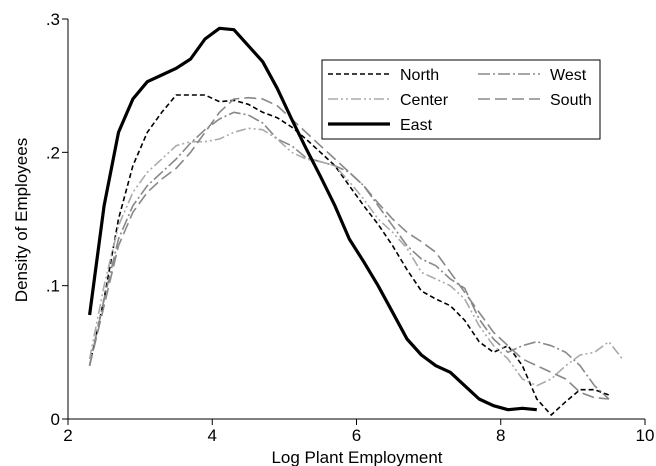 This screenshot has height=466, width=656. What do you see at coordinates (53, 19) in the screenshot?
I see `y-tick-label: .3` at bounding box center [53, 19].